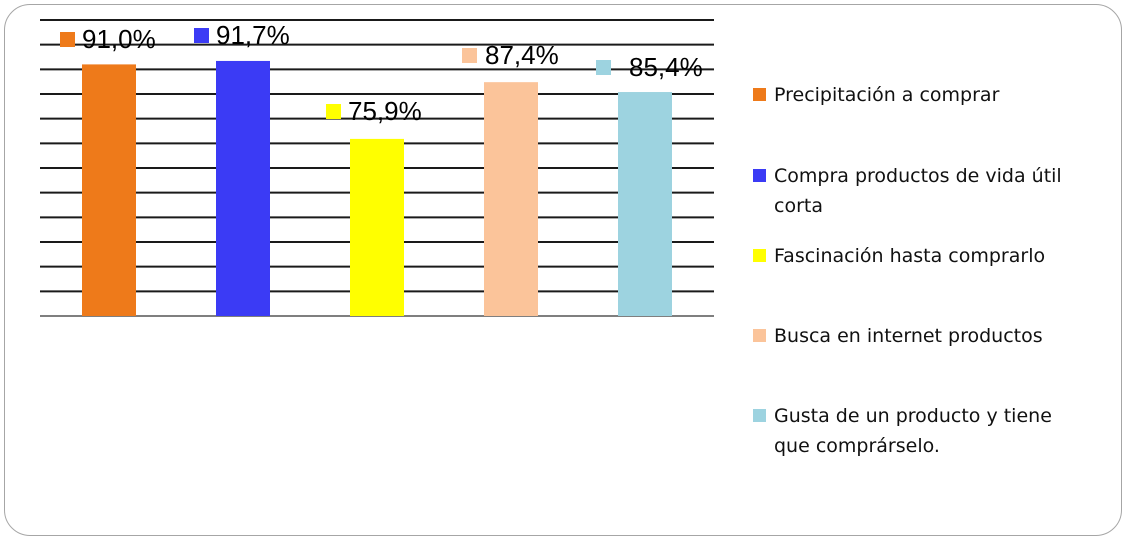  What do you see at coordinates (385, 111) in the screenshot?
I see `data-label-3: 75,9%` at bounding box center [385, 111].